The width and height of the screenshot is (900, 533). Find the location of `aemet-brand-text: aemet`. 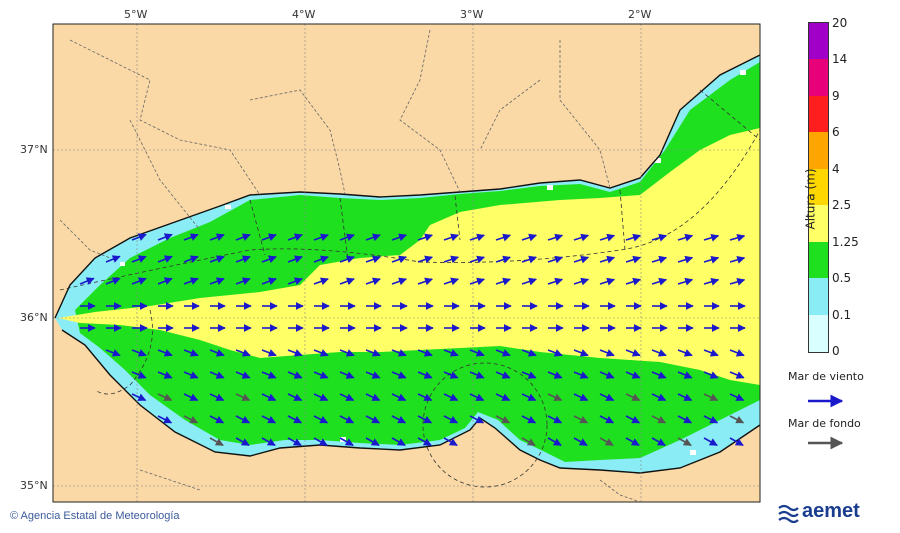

aemet-brand-text: aemet is located at coordinates (831, 511).